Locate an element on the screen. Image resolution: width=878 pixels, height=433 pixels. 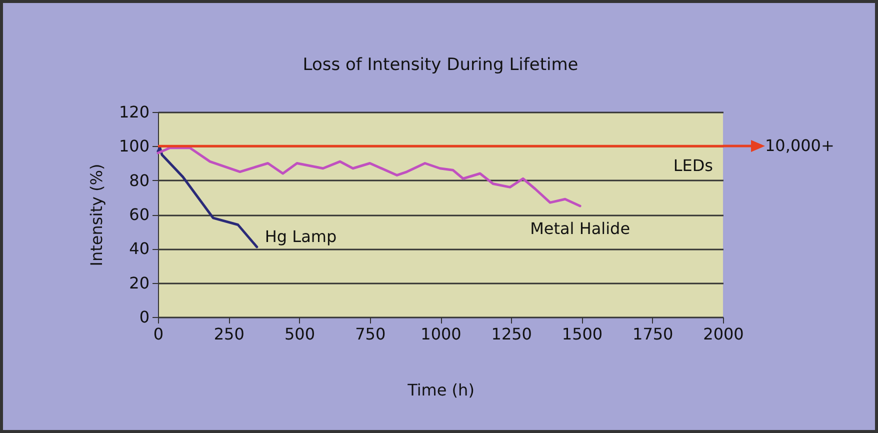
text: 10,000+ is located at coordinates (799, 146).